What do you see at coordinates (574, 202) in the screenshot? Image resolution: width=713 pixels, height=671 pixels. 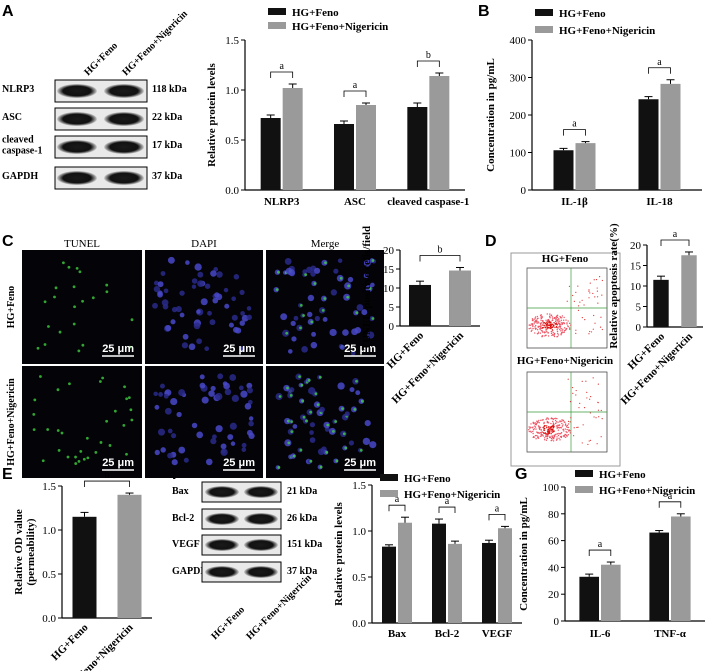 I see `category-label: IL-1β` at bounding box center [574, 202].